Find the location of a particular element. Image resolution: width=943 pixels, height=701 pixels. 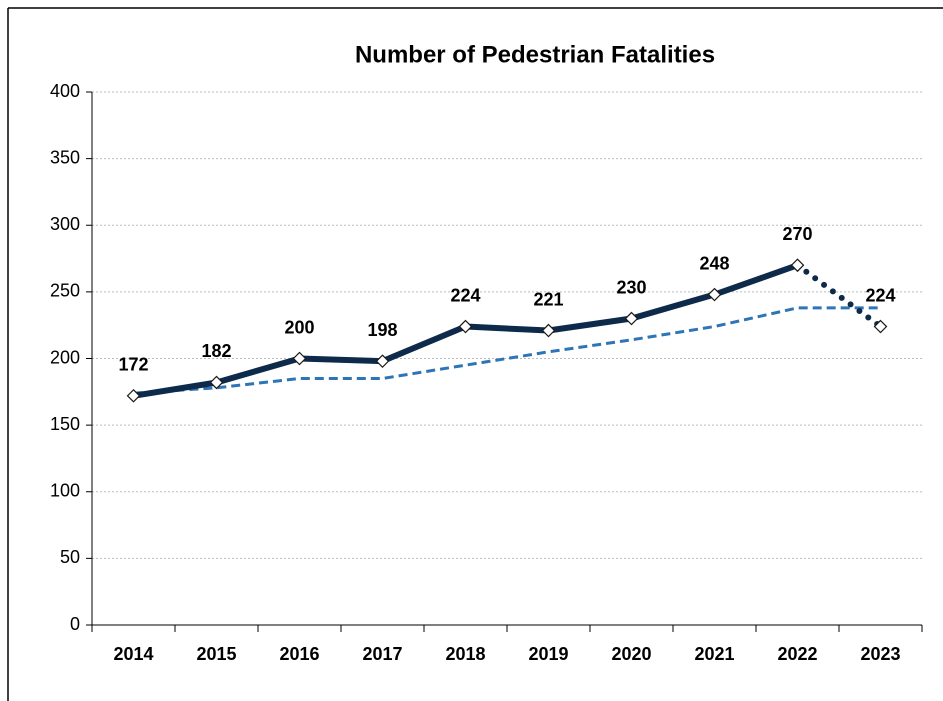

x-tick-label: 2023 is located at coordinates (880, 654).